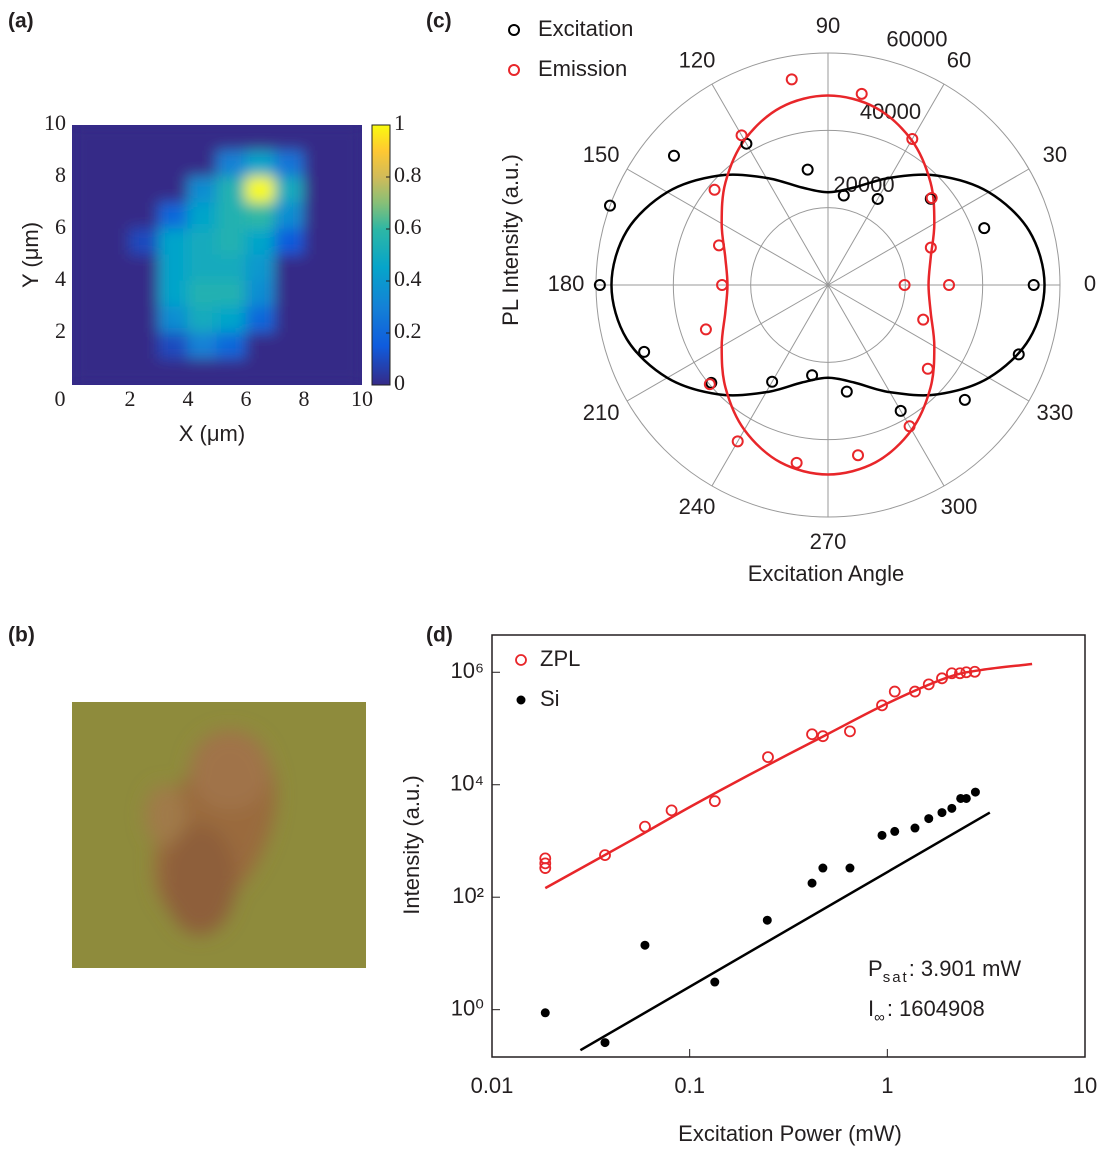  I want to click on annotation-part: sat, so click(896, 977).